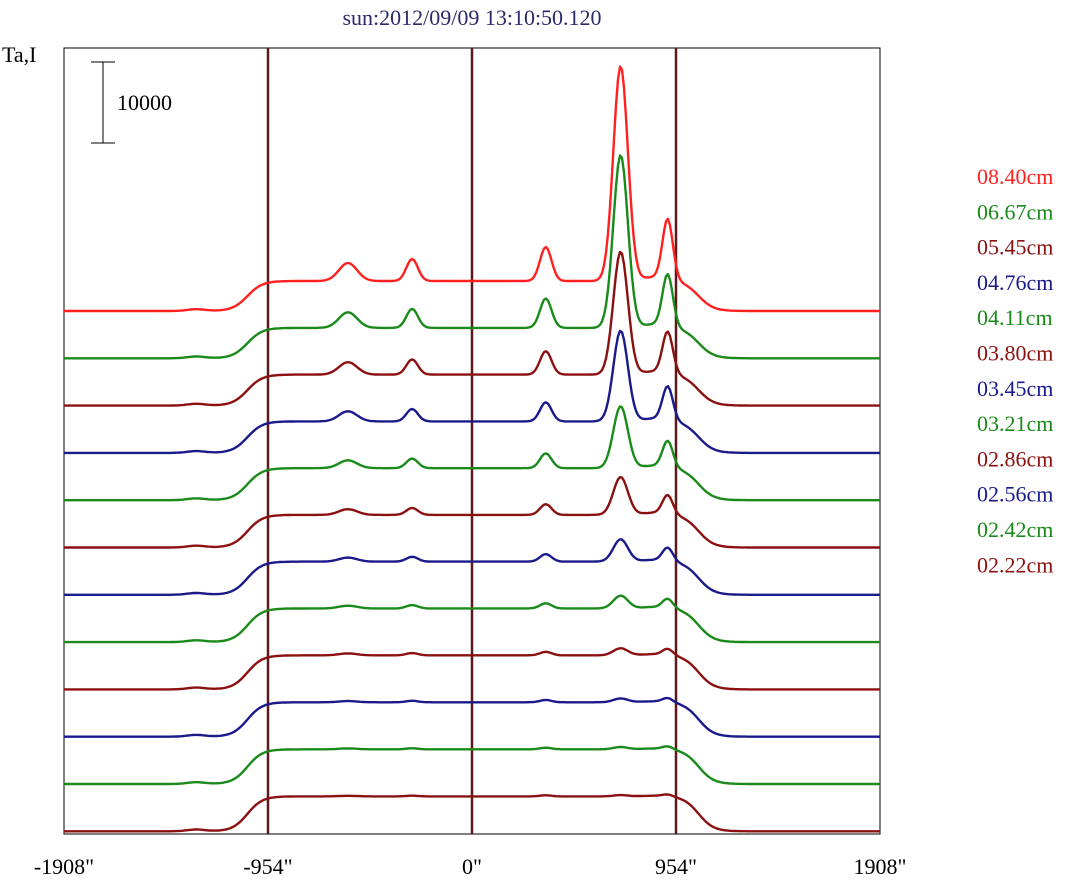 Image resolution: width=1079 pixels, height=885 pixels. I want to click on x-tick-labels: -1908" -954" 0" 954" 1908", so click(470, 866).